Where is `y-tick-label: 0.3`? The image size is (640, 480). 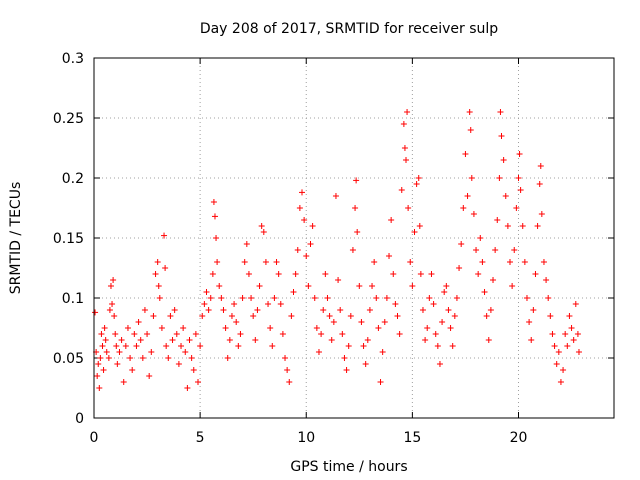
y-tick-label: 0.3 is located at coordinates (73, 59).